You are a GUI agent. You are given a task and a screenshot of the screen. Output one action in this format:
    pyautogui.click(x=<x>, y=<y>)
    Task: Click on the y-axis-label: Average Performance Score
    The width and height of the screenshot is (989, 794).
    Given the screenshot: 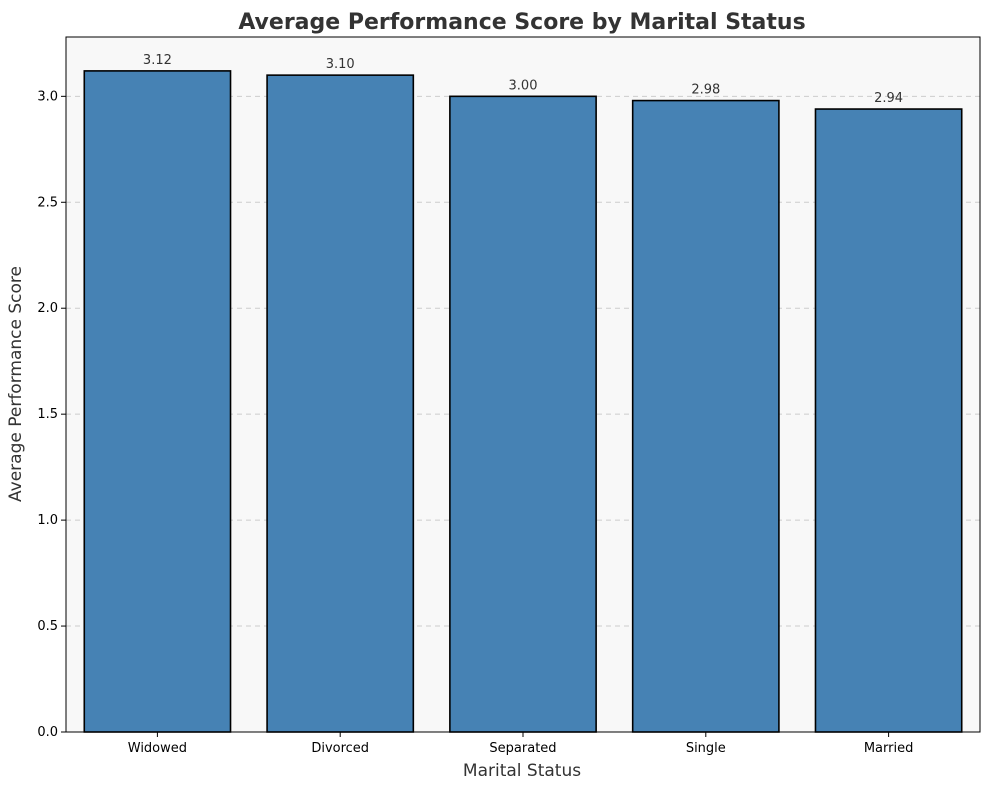 What is the action you would take?
    pyautogui.click(x=16, y=384)
    